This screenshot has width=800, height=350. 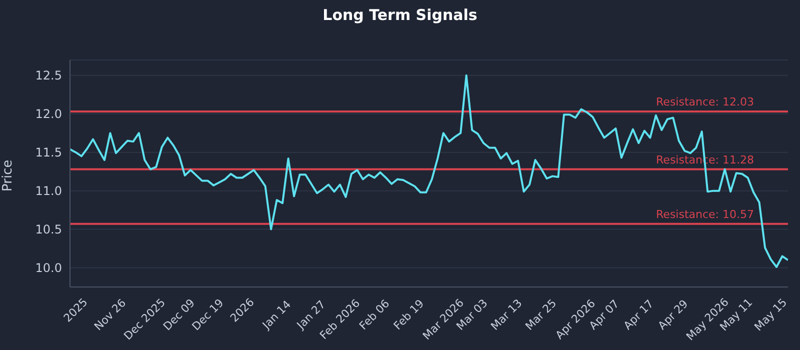 I want to click on y-tick-label: 10.5, so click(x=48, y=229).